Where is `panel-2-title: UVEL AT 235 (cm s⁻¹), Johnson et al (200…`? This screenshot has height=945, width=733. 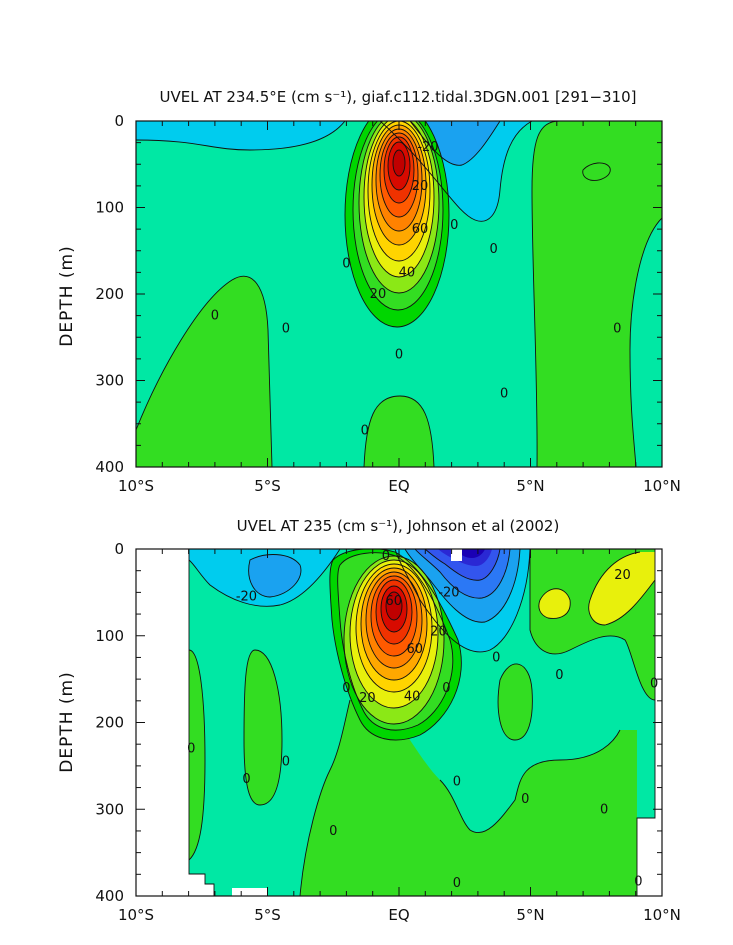 panel-2-title: UVEL AT 235 (cm s⁻¹), Johnson et al (200… is located at coordinates (398, 526).